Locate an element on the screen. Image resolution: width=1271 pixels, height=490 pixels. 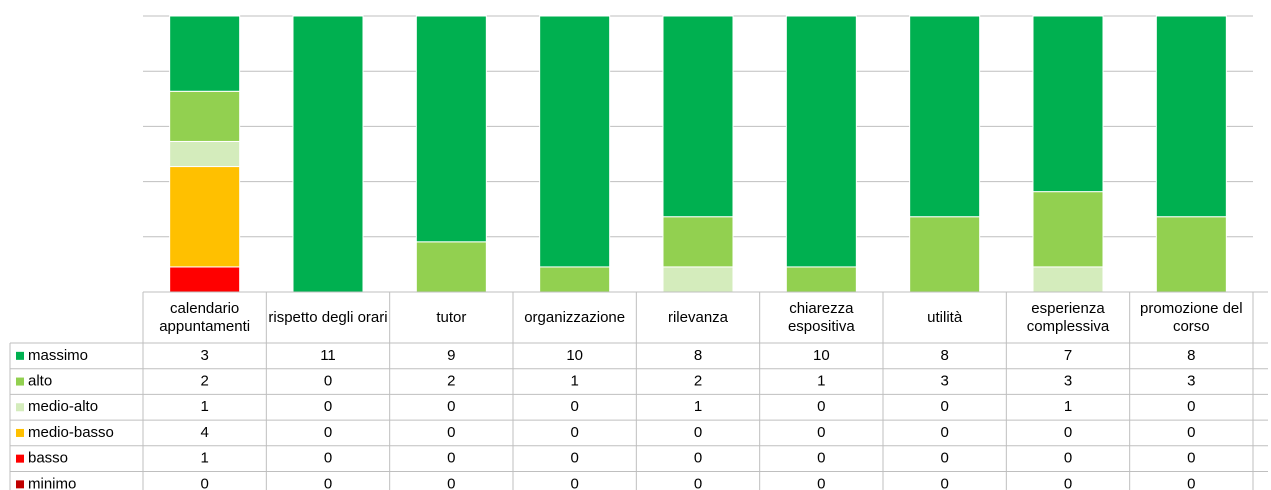
category-label-box: organizzazione is located at coordinates (575, 317).